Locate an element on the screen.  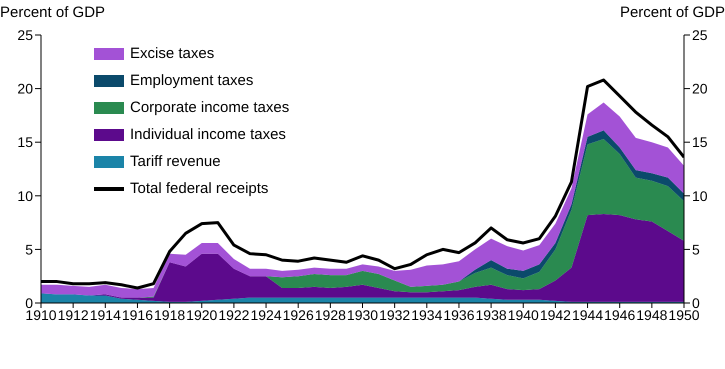
legend-label: Individual income taxes is located at coordinates (208, 134).